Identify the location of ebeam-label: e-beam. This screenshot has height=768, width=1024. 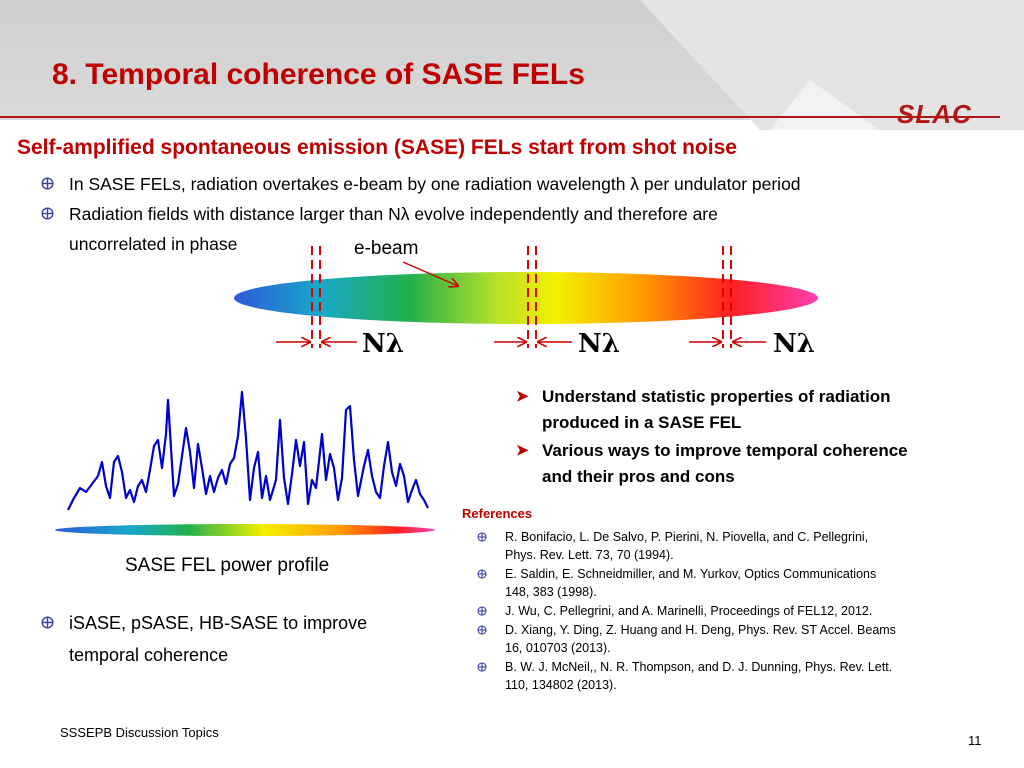
(386, 248).